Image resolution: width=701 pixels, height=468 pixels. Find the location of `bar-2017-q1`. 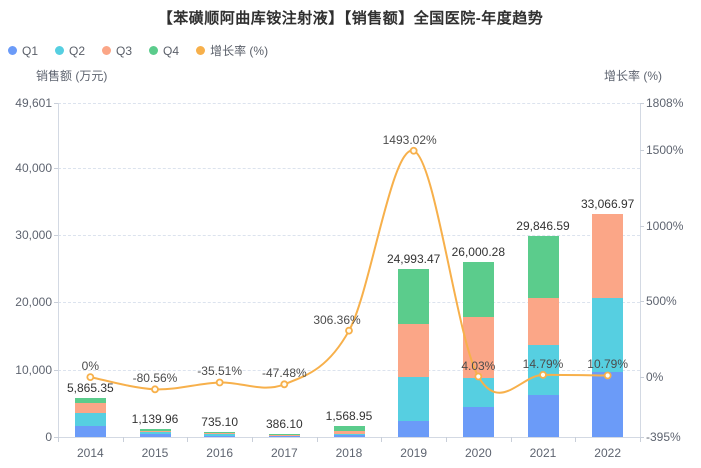

bar-2017-q1 is located at coordinates (284, 437).